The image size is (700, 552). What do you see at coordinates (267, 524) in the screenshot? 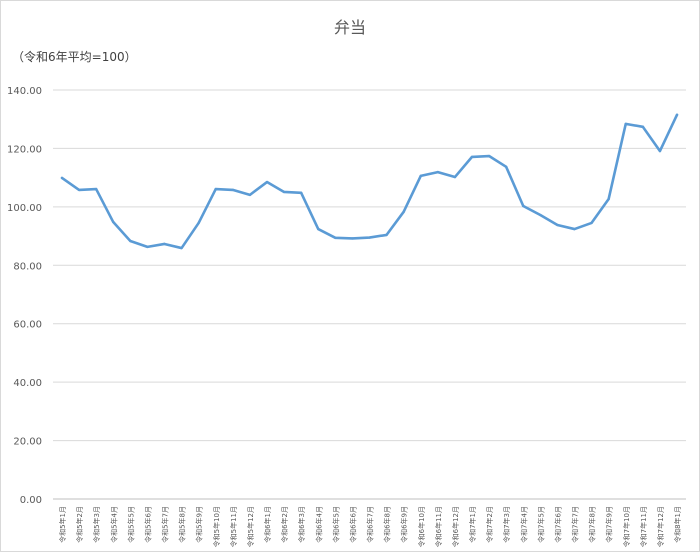
I see `x-tick-label: 令和6年1月` at bounding box center [267, 524].